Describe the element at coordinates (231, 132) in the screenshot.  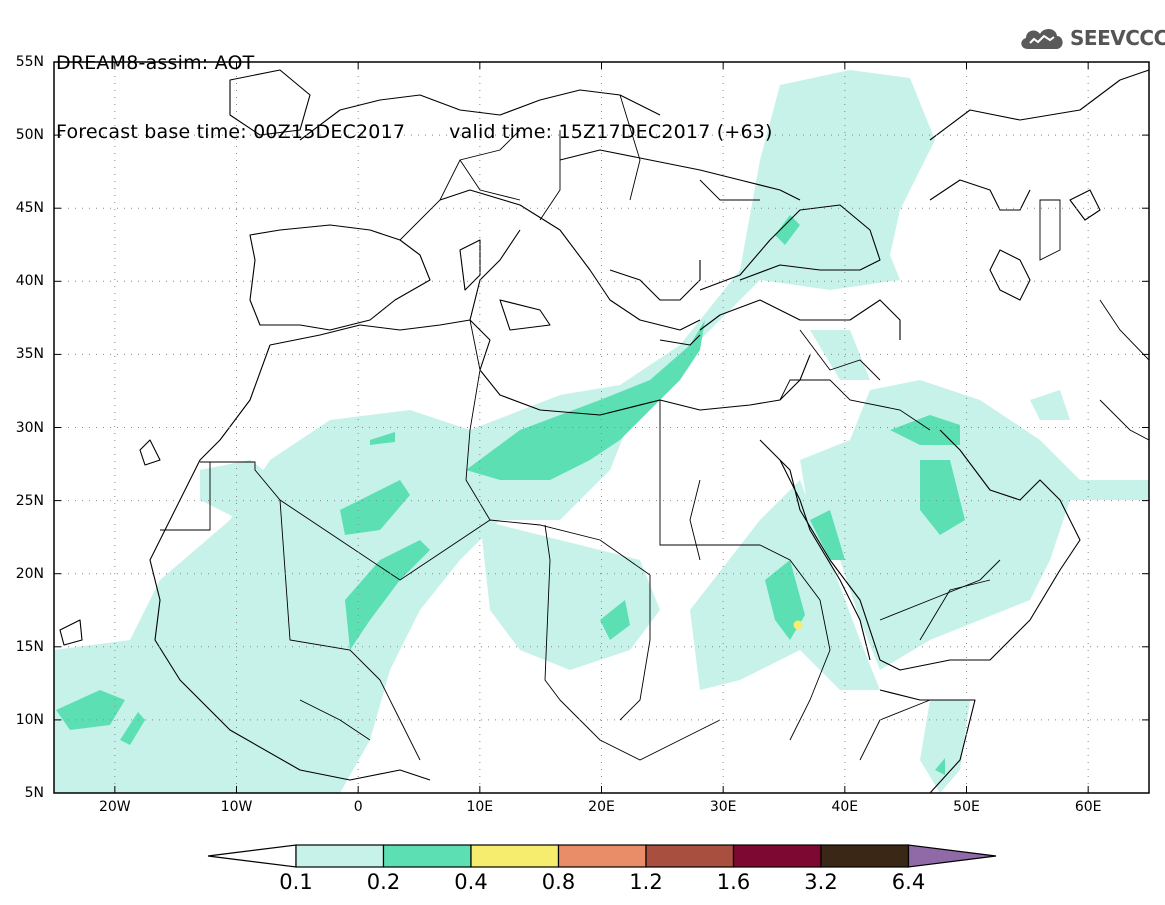
I see `forecast-base-time: Forecast base time: 00Z15DEC2017` at that location.